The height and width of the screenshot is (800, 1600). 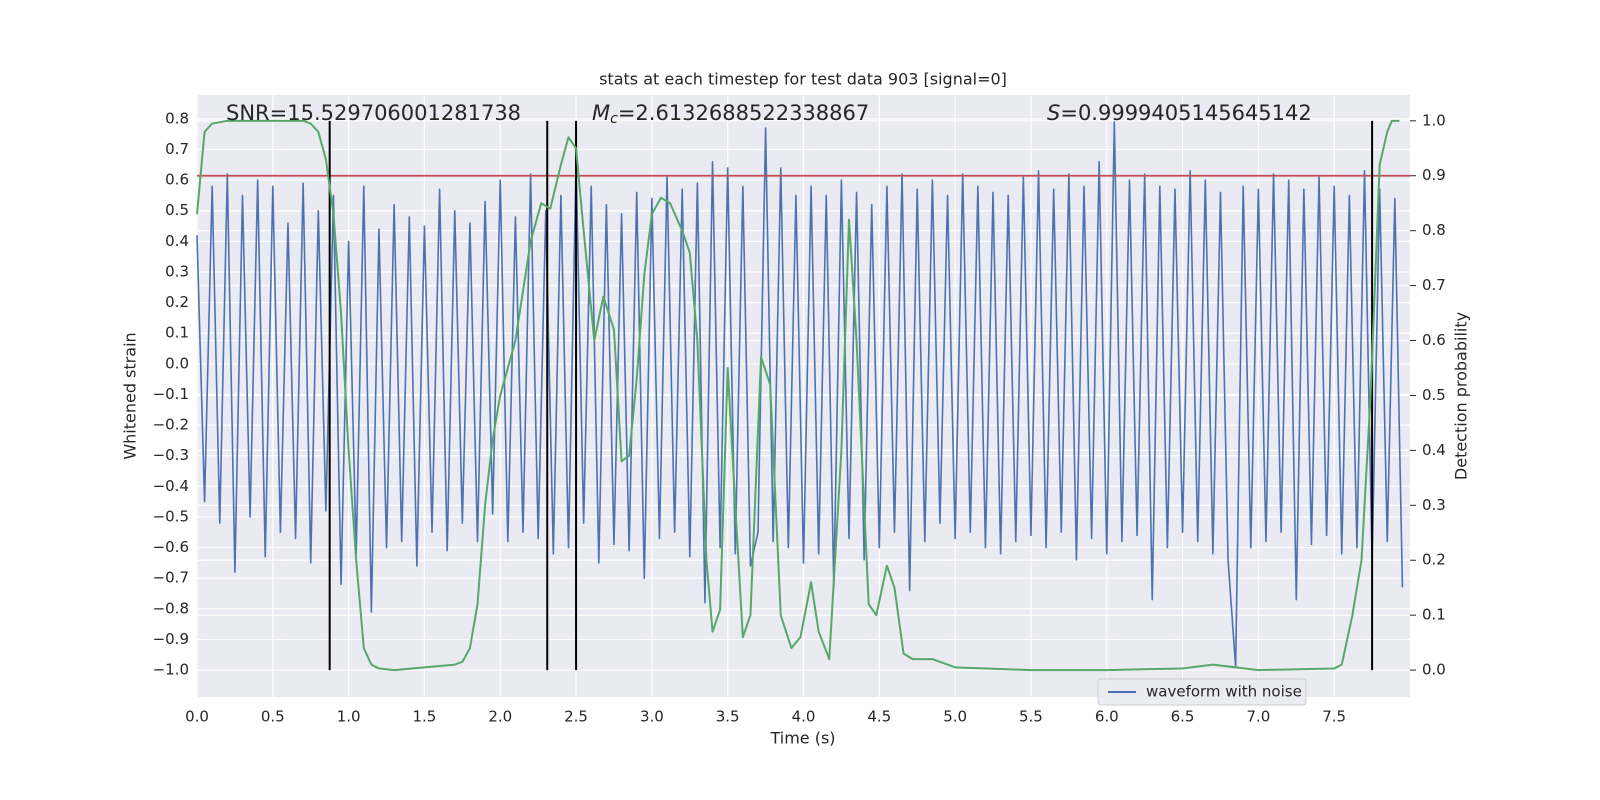 What do you see at coordinates (1183, 717) in the screenshot?
I see `x-tick-label: 6.5` at bounding box center [1183, 717].